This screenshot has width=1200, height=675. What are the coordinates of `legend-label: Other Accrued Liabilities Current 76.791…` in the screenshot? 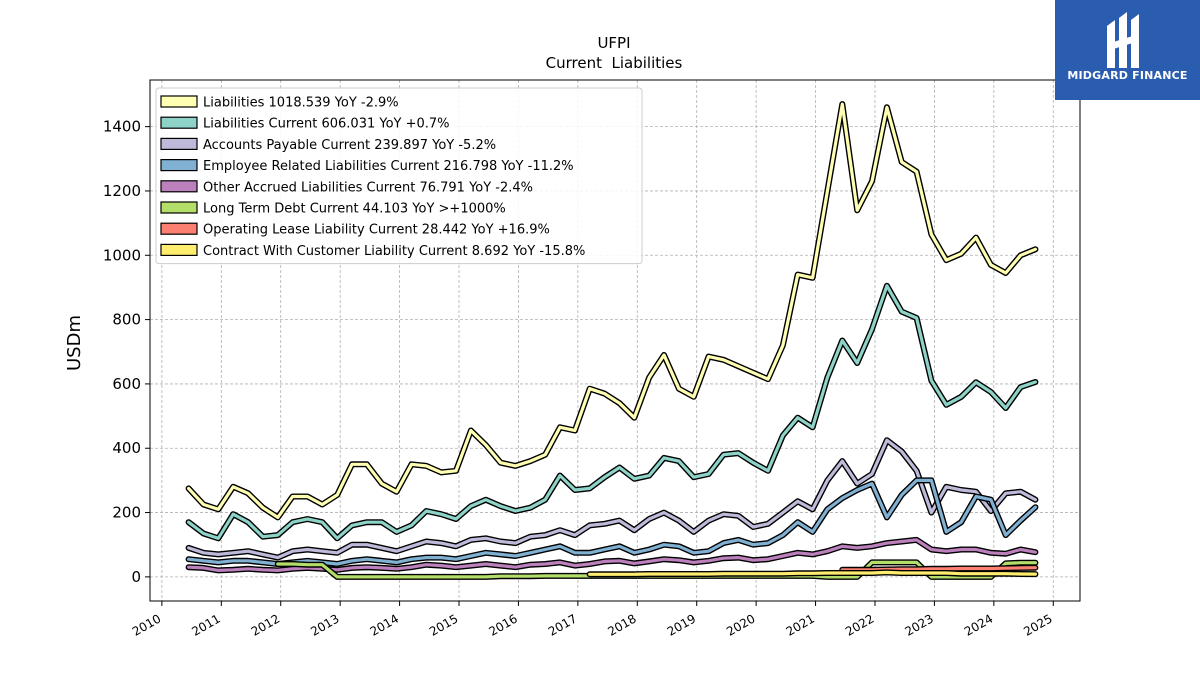 It's located at (368, 187).